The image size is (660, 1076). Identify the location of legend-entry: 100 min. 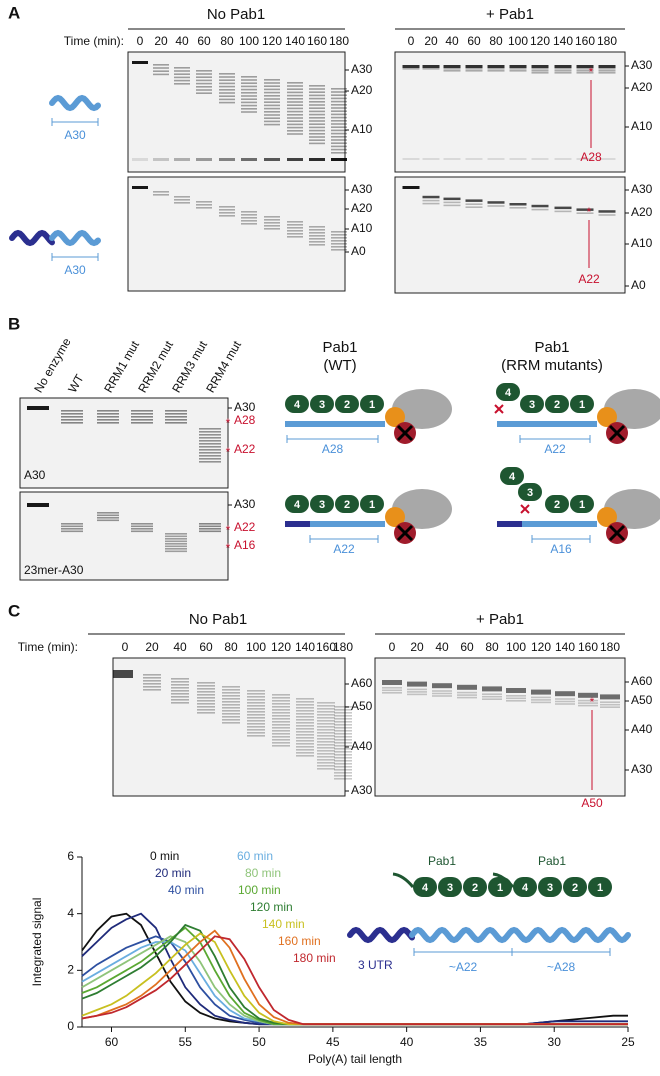
(259, 890).